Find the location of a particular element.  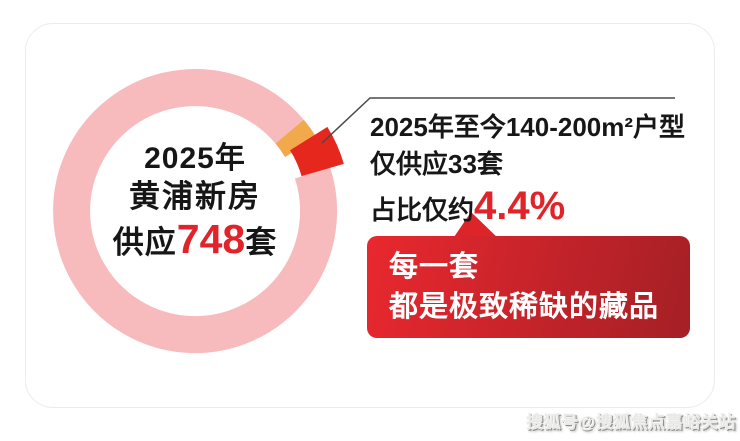

donut-total-supply-label: 供应748套 is located at coordinates (195, 241).